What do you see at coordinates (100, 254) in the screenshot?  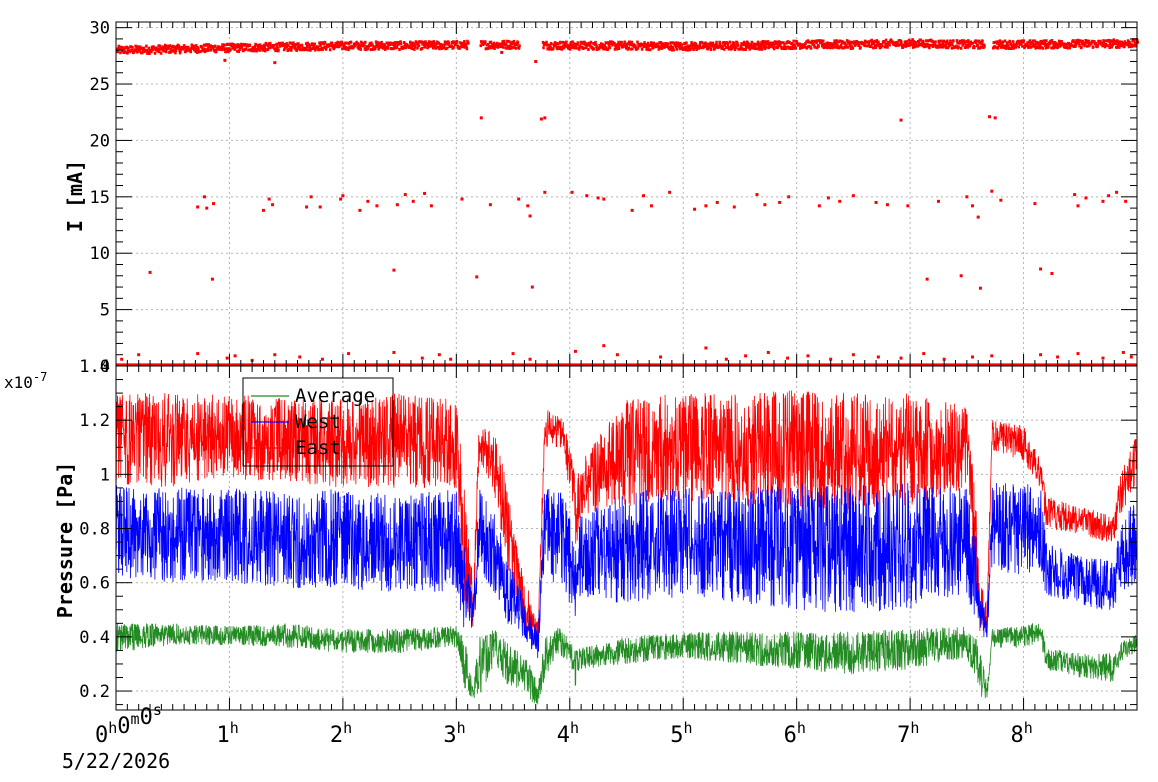 I see `y-tick-label: 10` at bounding box center [100, 254].